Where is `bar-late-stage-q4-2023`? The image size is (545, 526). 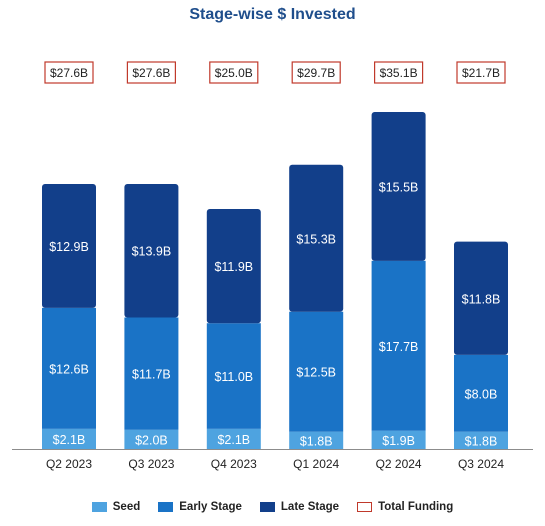 bar-late-stage-q4-2023 is located at coordinates (233, 266).